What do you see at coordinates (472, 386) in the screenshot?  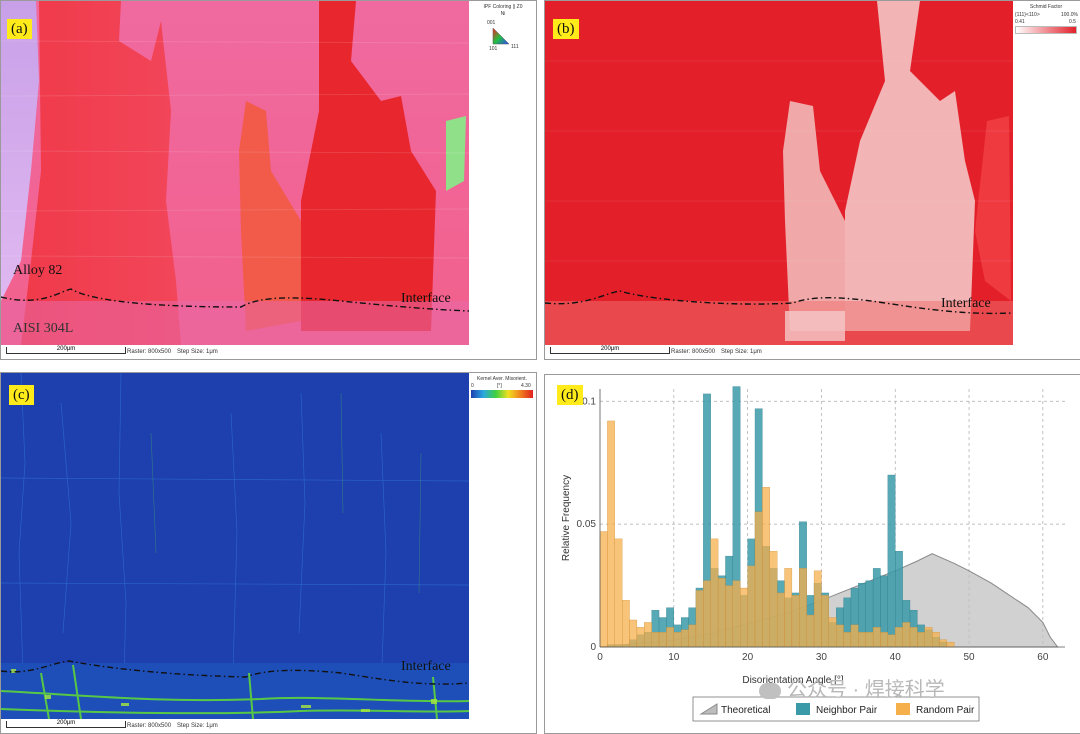 I see `kam-legend-min: 0` at bounding box center [472, 386].